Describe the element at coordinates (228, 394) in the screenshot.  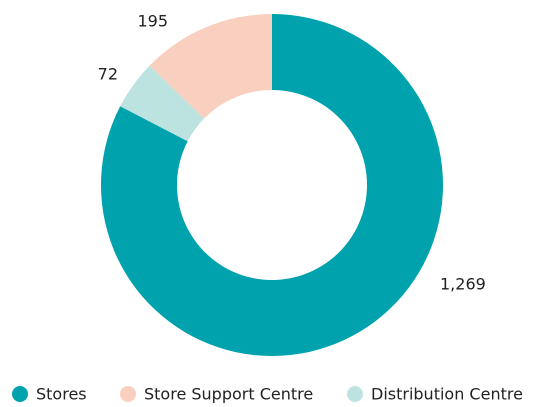
I see `legend-label: Store Support Centre` at that location.